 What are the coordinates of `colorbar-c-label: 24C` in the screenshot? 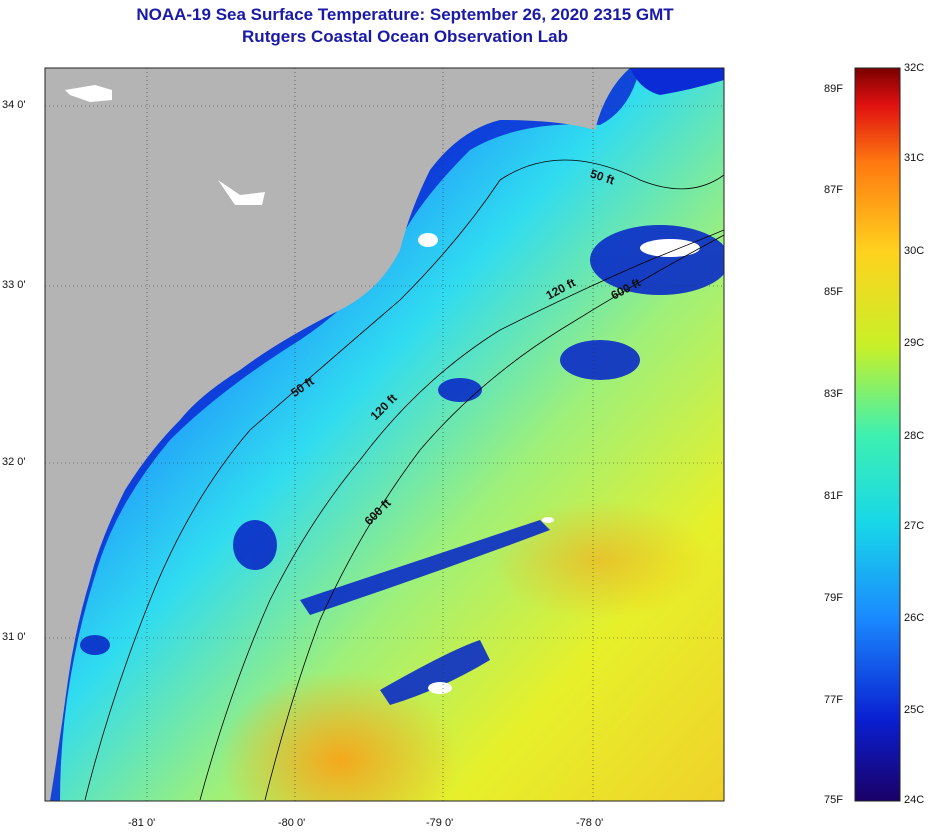 It's located at (914, 800).